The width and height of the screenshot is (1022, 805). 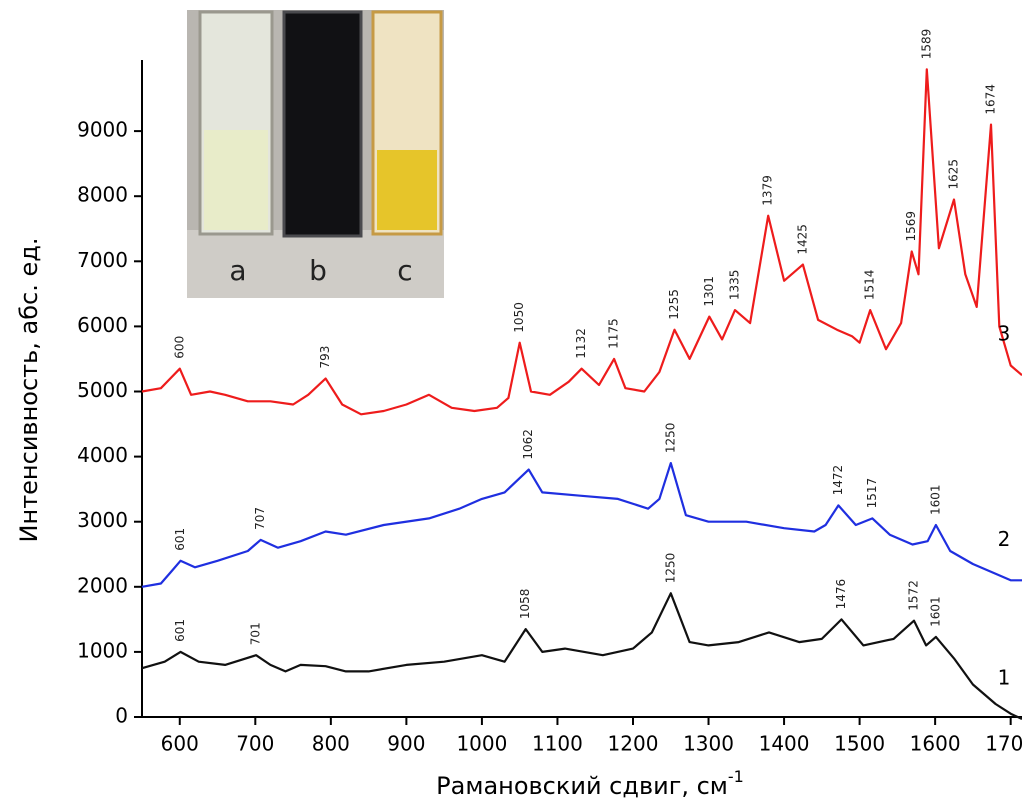 I want to click on x-tick-label: 900, so click(x=406, y=744).